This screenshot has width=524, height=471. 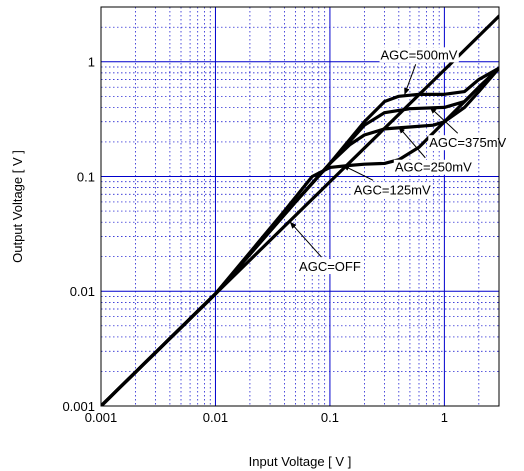 I want to click on annotation-agc-250mv: AGC=250mV, so click(x=433, y=167).